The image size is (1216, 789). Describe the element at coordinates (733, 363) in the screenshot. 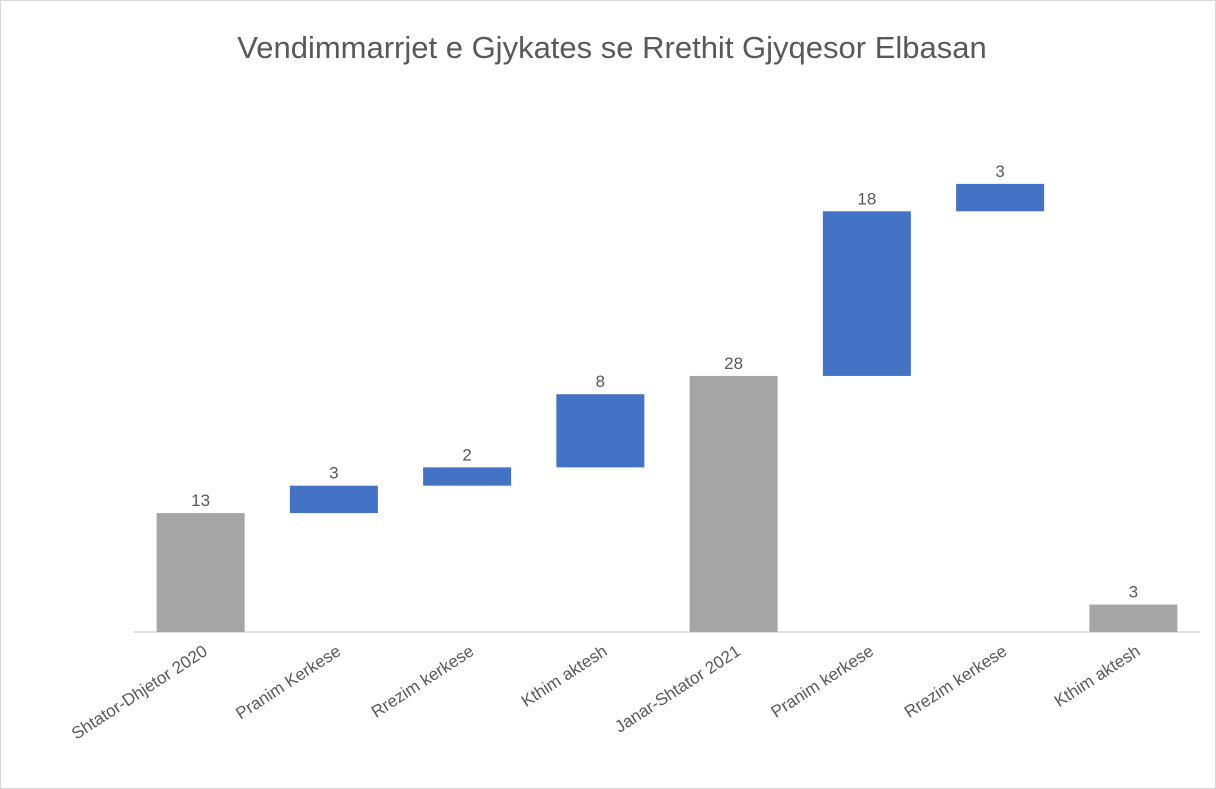

I see `data-label: 28` at that location.